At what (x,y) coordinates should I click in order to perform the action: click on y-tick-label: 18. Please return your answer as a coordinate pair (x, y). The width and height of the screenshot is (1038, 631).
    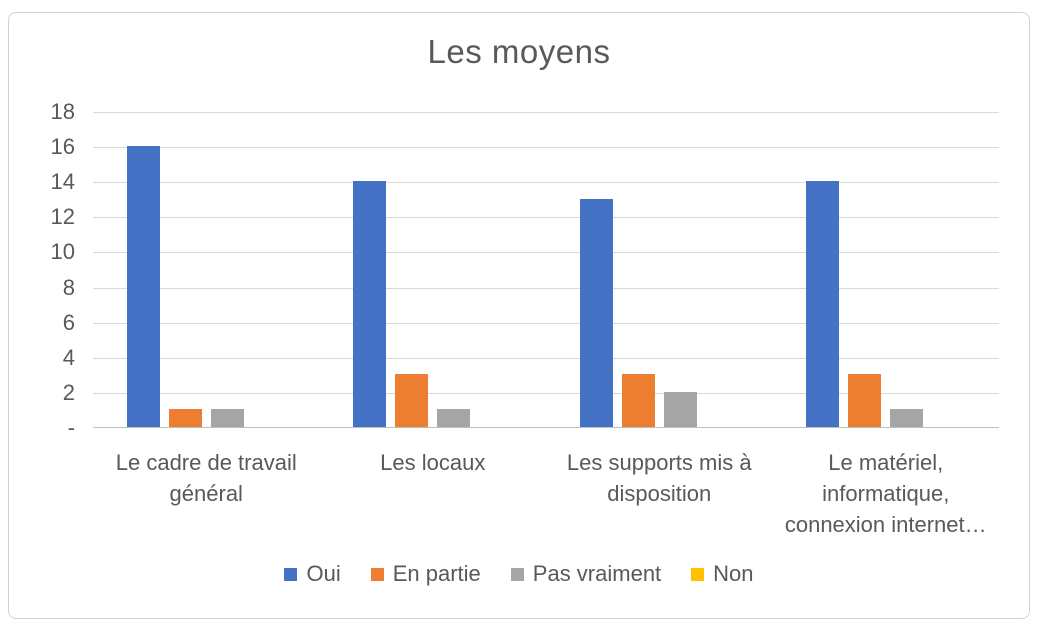
    Looking at the image, I should click on (62, 111).